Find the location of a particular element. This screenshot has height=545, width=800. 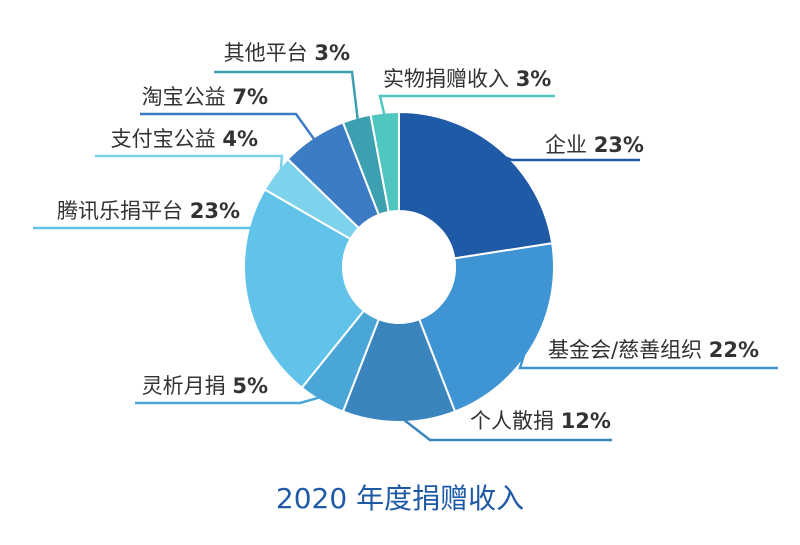

slice-label-name: 个人散捐 is located at coordinates (515, 421).